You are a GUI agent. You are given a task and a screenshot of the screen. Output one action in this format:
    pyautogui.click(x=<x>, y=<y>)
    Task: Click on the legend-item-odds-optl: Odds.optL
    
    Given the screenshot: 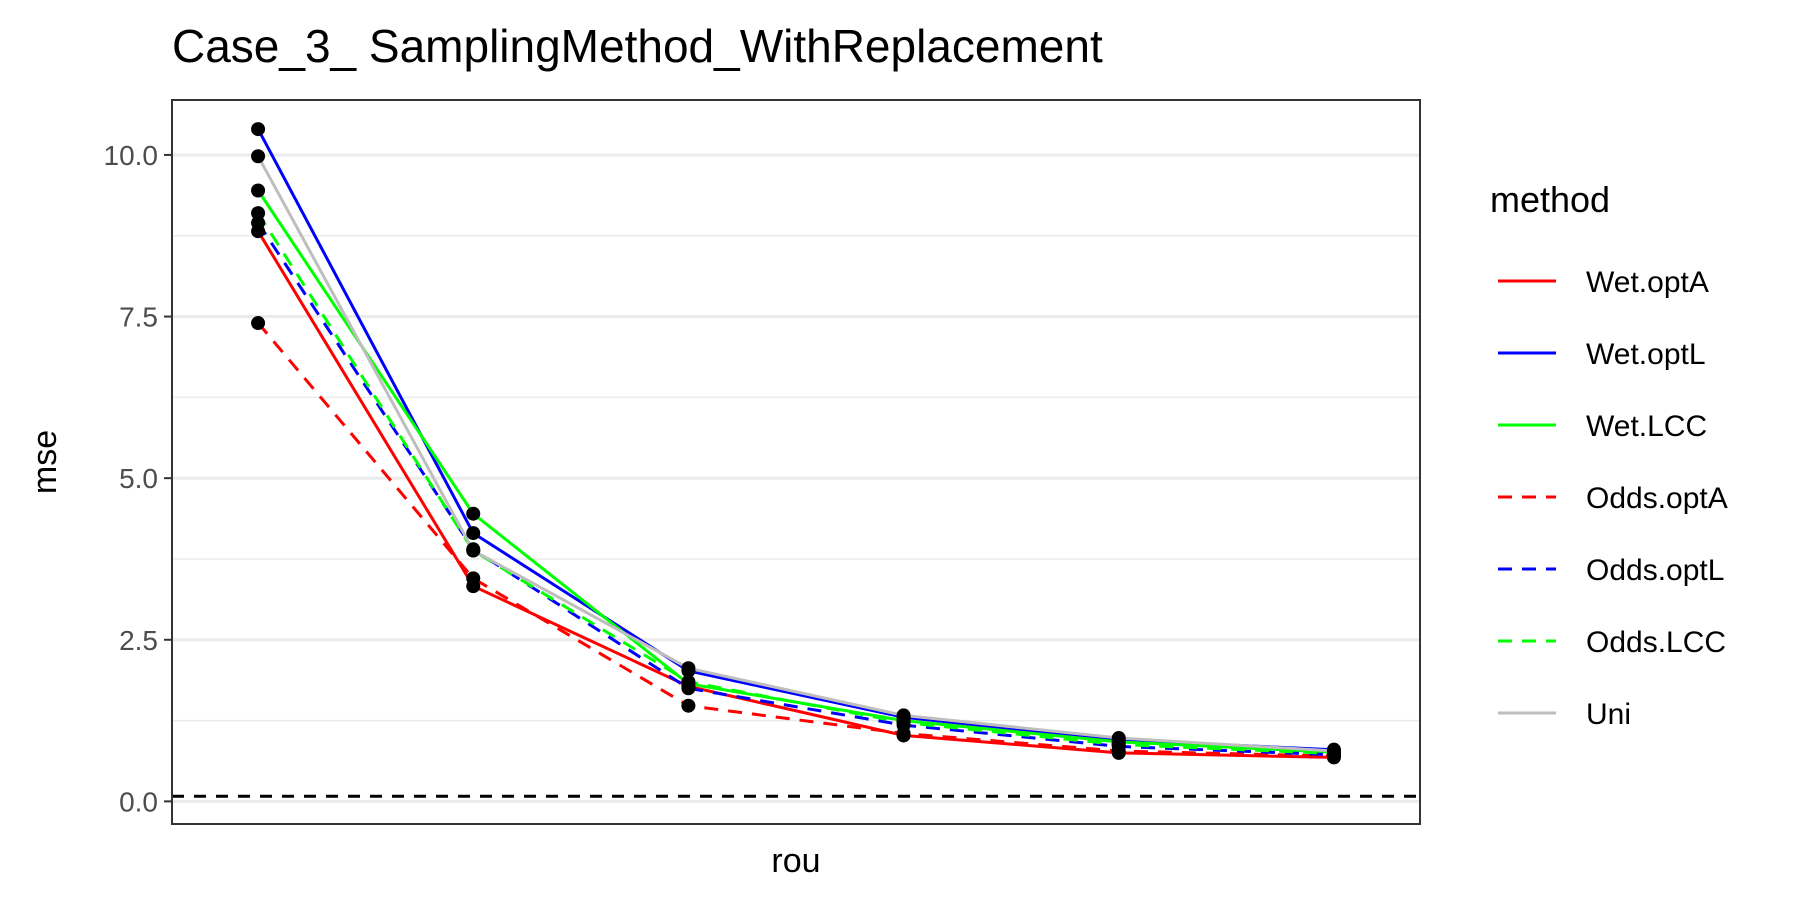 What is the action you would take?
    pyautogui.click(x=1611, y=570)
    